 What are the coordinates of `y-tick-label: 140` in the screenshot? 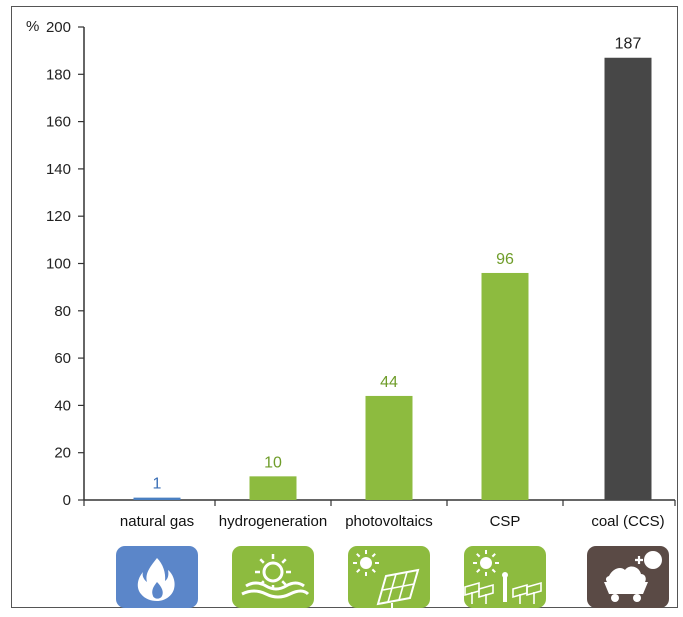 It's located at (58, 169).